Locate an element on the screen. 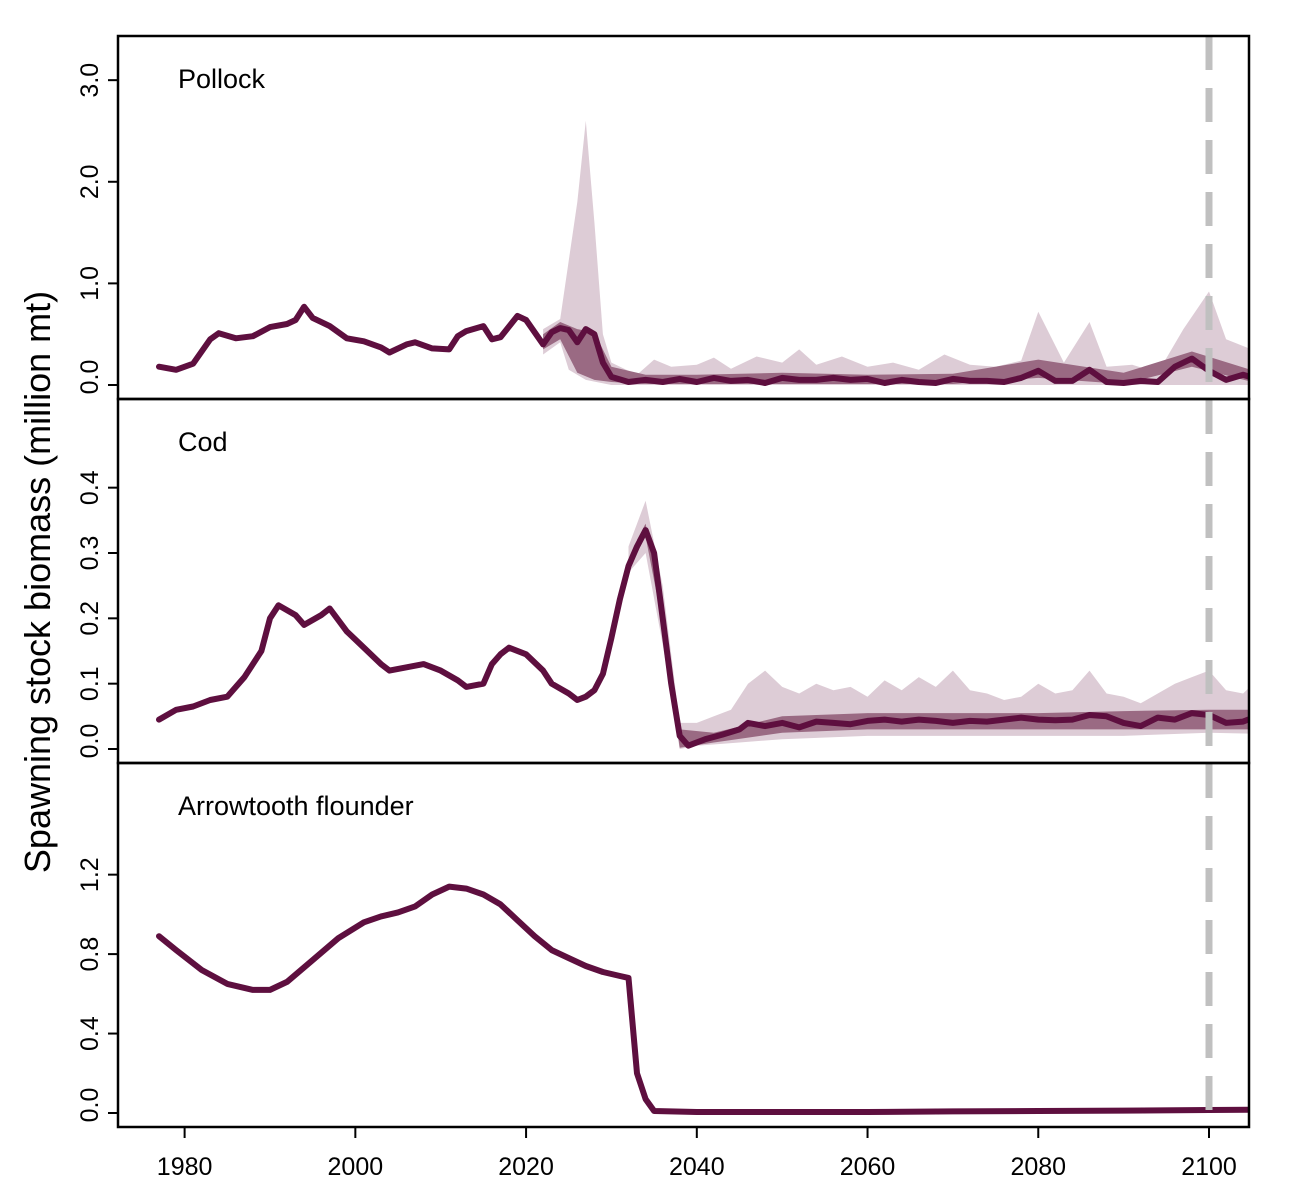 The width and height of the screenshot is (1290, 1200). y-tick-label: 3.0 is located at coordinates (90, 80).